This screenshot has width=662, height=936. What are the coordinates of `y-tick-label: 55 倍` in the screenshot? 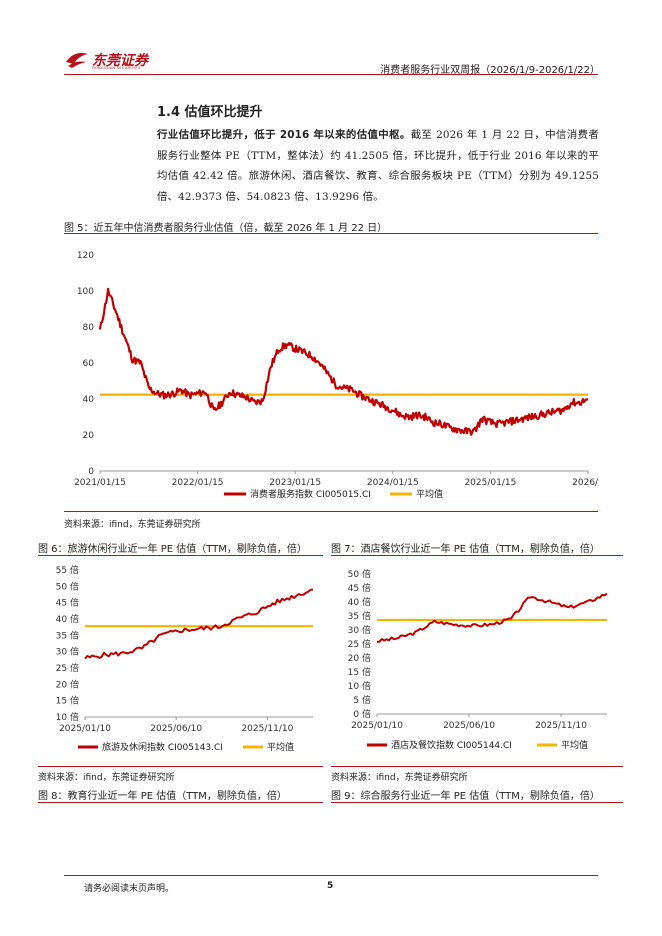 It's located at (67, 570).